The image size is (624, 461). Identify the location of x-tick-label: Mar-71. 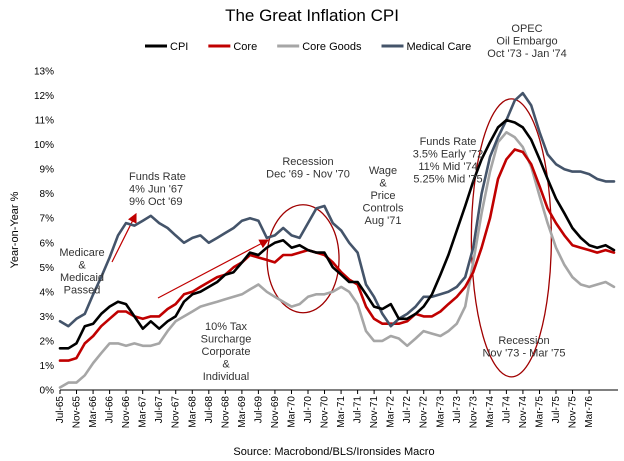
(341, 412).